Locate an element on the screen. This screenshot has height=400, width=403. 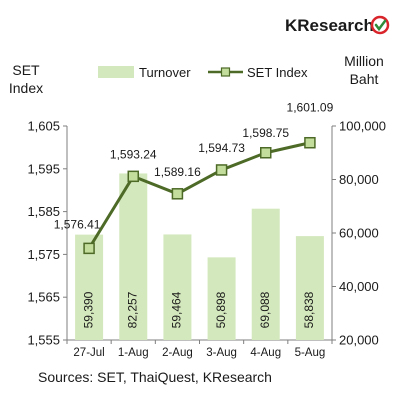
y-right-tick-label: 60,000 is located at coordinates (359, 233).